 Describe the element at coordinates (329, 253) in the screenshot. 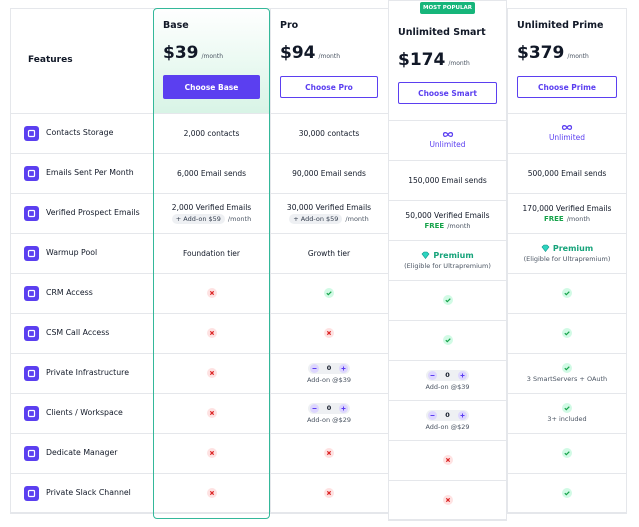

I see `cell-text: Growth tier` at that location.